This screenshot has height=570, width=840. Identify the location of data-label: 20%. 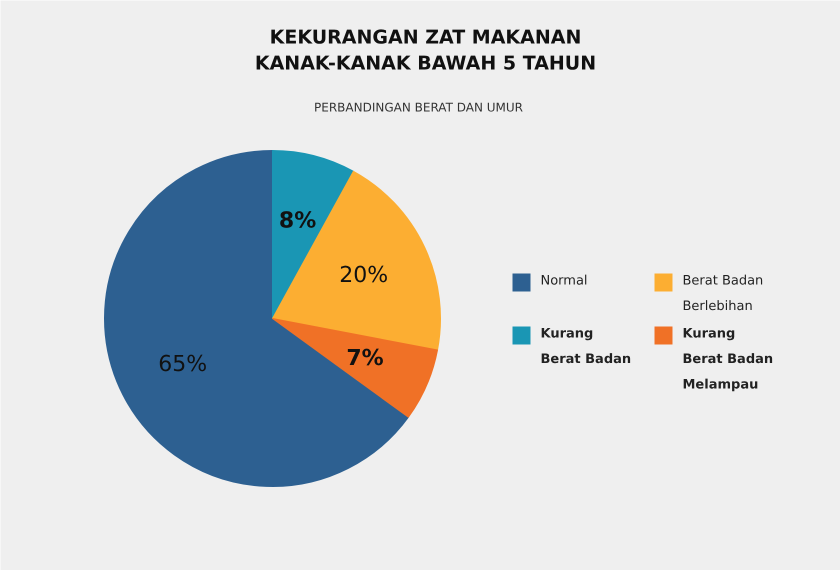
(363, 275).